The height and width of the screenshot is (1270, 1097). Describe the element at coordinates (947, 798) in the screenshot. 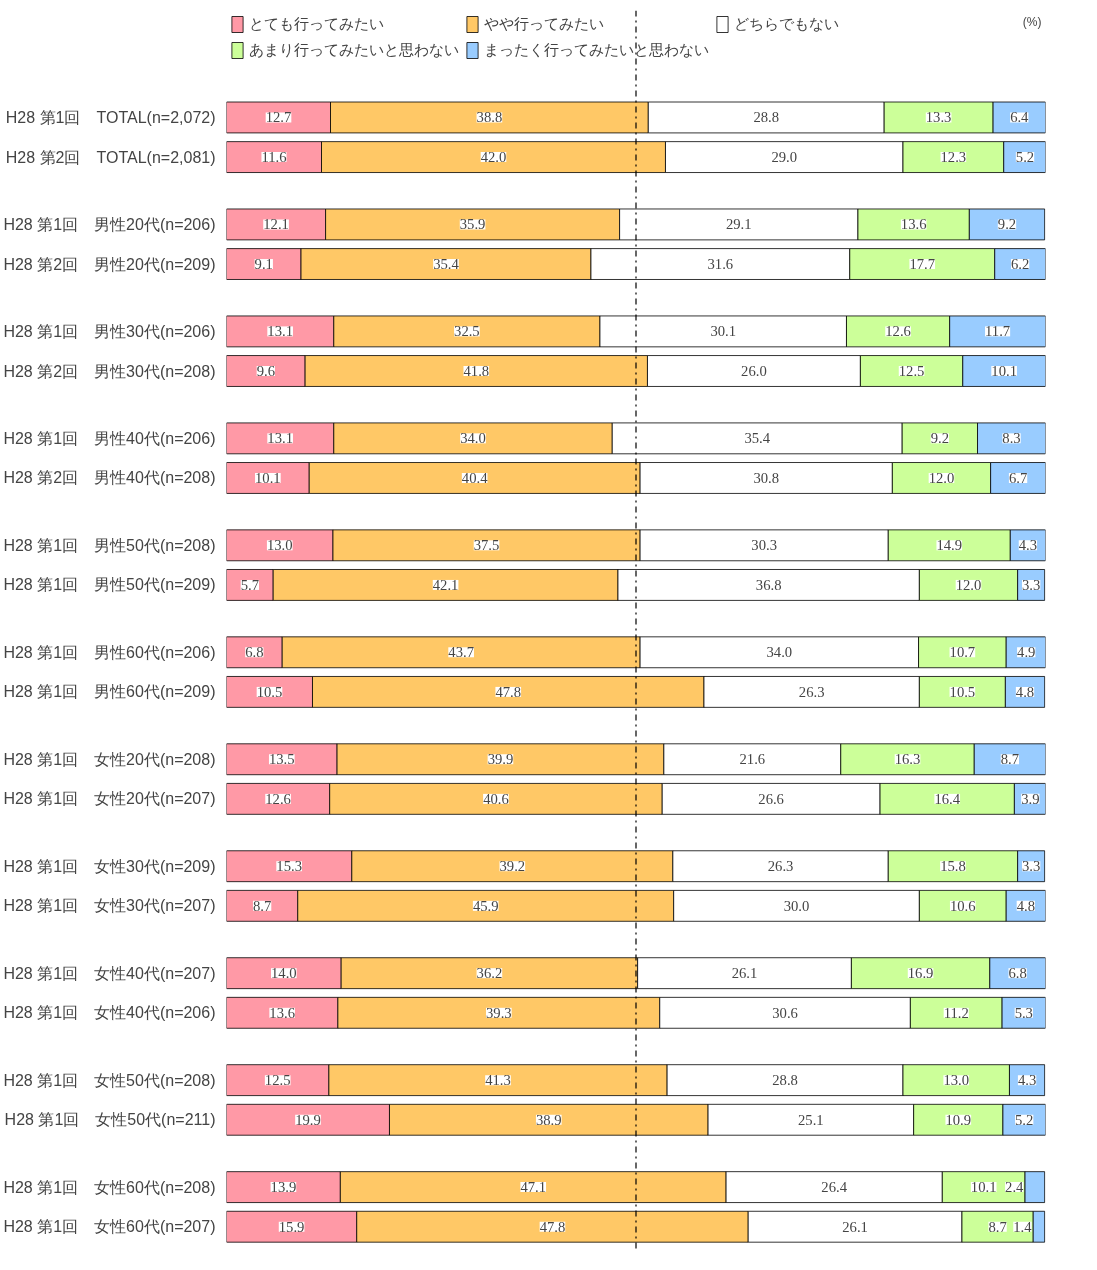

I see `data-label: 16.4` at that location.